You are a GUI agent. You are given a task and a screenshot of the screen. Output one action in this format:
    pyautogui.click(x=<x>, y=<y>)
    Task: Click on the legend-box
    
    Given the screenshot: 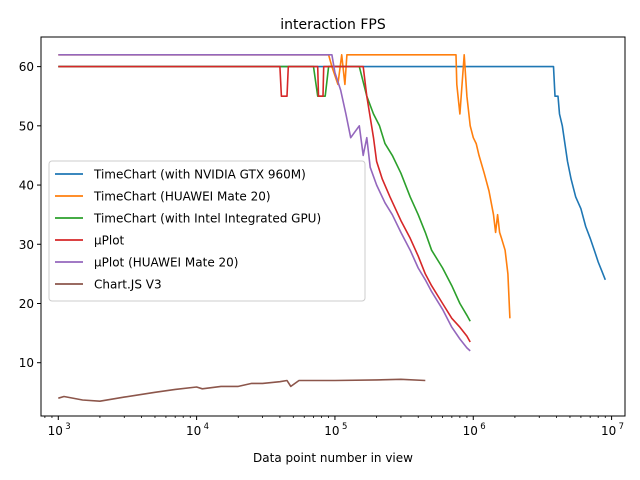 What is the action you would take?
    pyautogui.click(x=207, y=231)
    